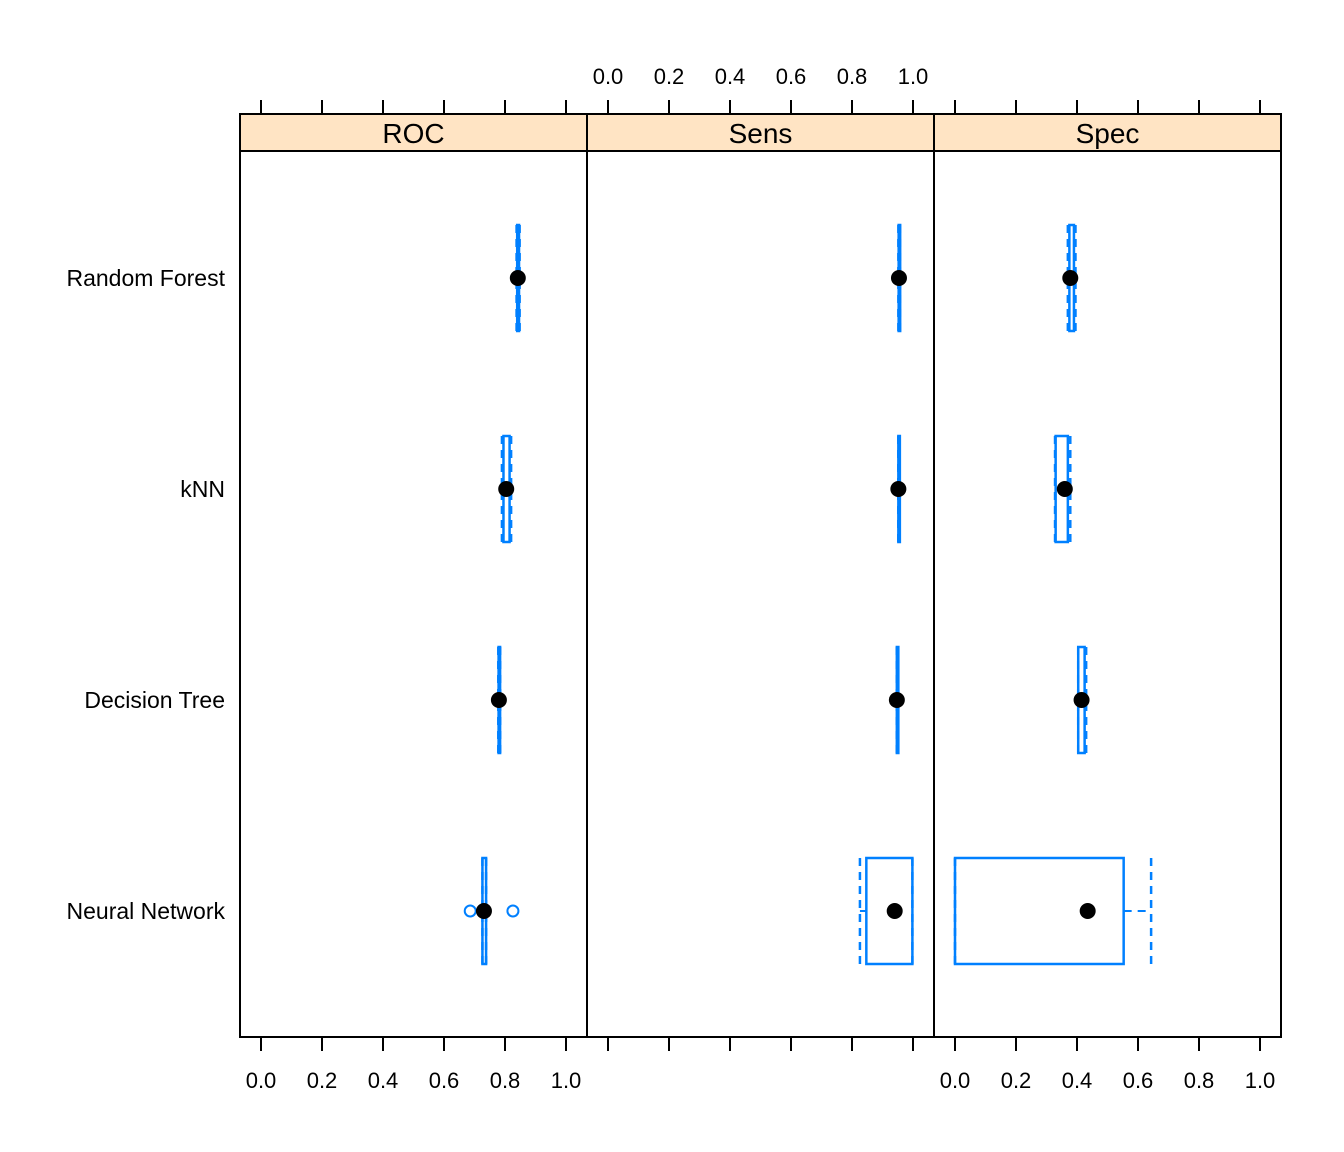 The height and width of the screenshot is (1152, 1344). I want to click on median-roc-neural-network, so click(483, 911).